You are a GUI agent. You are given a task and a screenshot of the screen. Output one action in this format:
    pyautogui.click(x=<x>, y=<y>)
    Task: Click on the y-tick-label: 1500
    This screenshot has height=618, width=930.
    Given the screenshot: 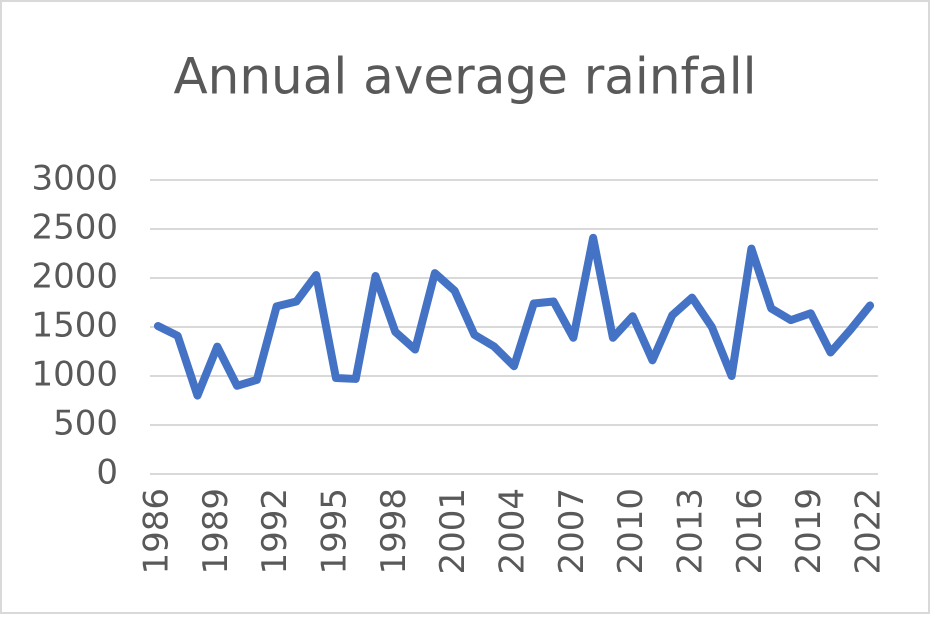 What is the action you would take?
    pyautogui.click(x=74, y=326)
    